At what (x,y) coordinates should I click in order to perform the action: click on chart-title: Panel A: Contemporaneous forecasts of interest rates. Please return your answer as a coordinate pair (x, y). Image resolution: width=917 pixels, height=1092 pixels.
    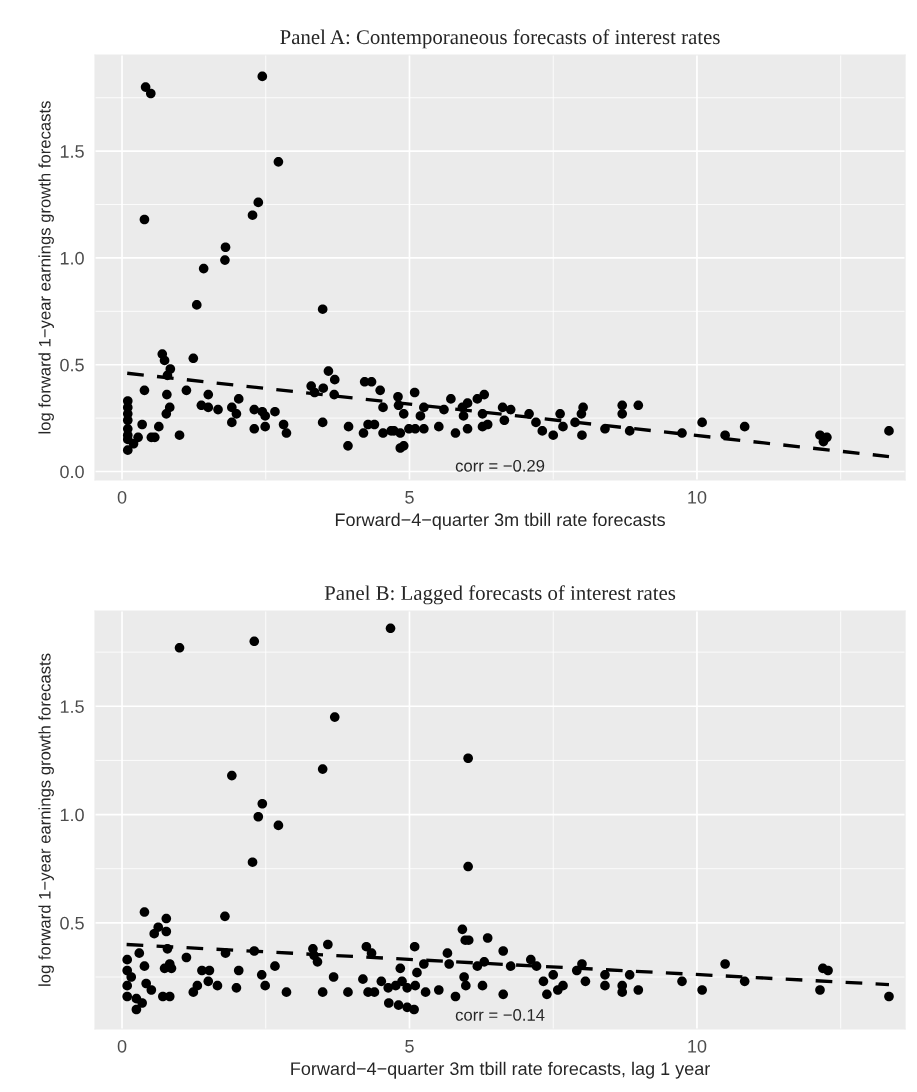
    Looking at the image, I should click on (500, 39).